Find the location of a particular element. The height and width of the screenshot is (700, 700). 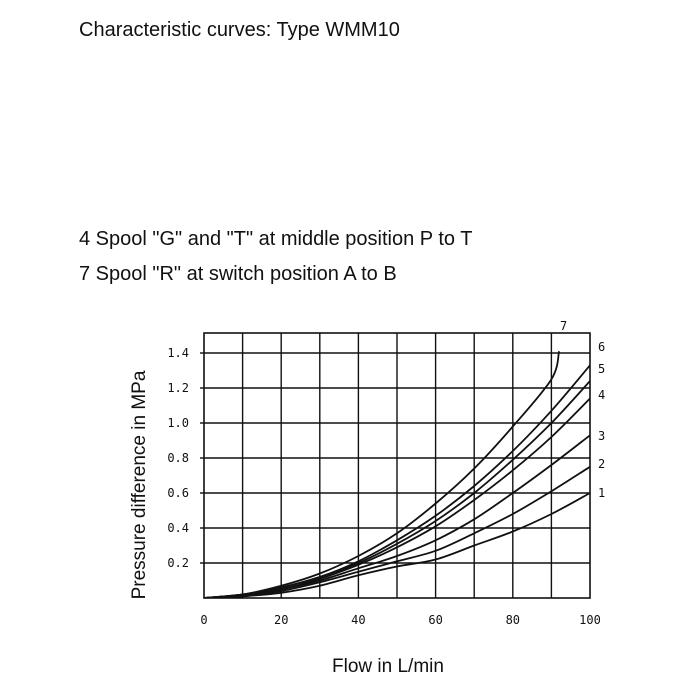

chart-curve-labels: 1 2 3 4 5 6 7 is located at coordinates (582, 409).